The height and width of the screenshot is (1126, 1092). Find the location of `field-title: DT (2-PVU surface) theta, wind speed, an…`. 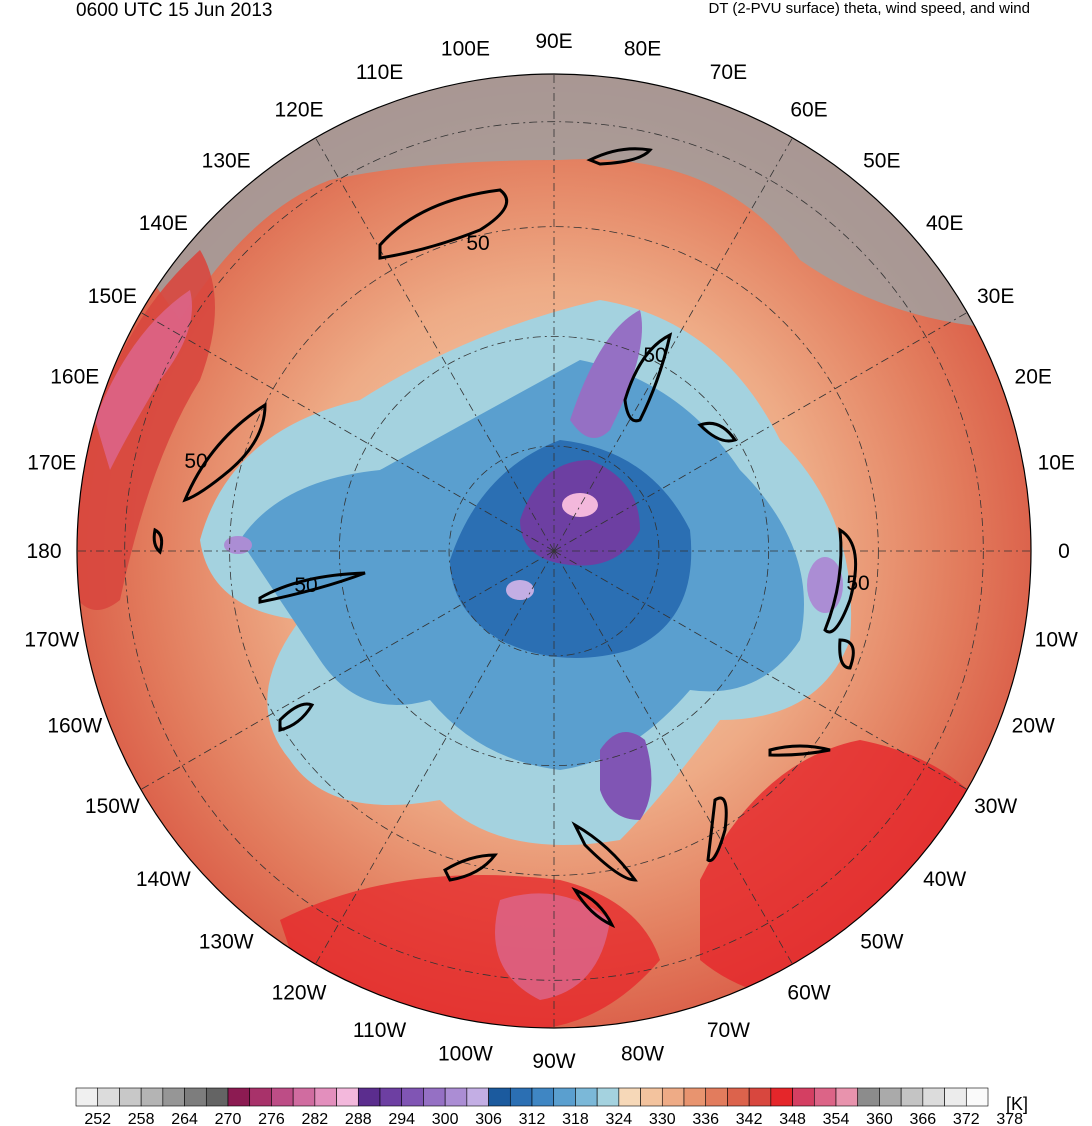

field-title: DT (2-PVU surface) theta, wind speed, an… is located at coordinates (869, 8).